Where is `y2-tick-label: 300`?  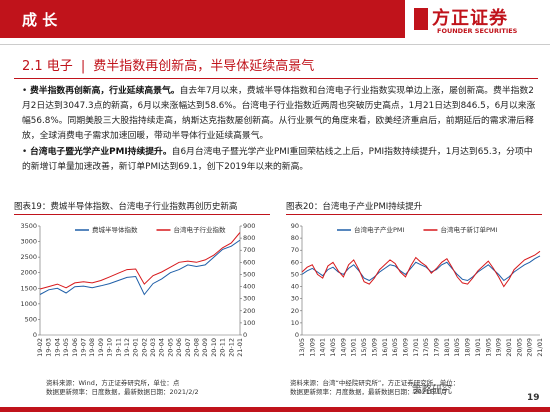
y2-tick-label: 300 is located at coordinates (249, 299).